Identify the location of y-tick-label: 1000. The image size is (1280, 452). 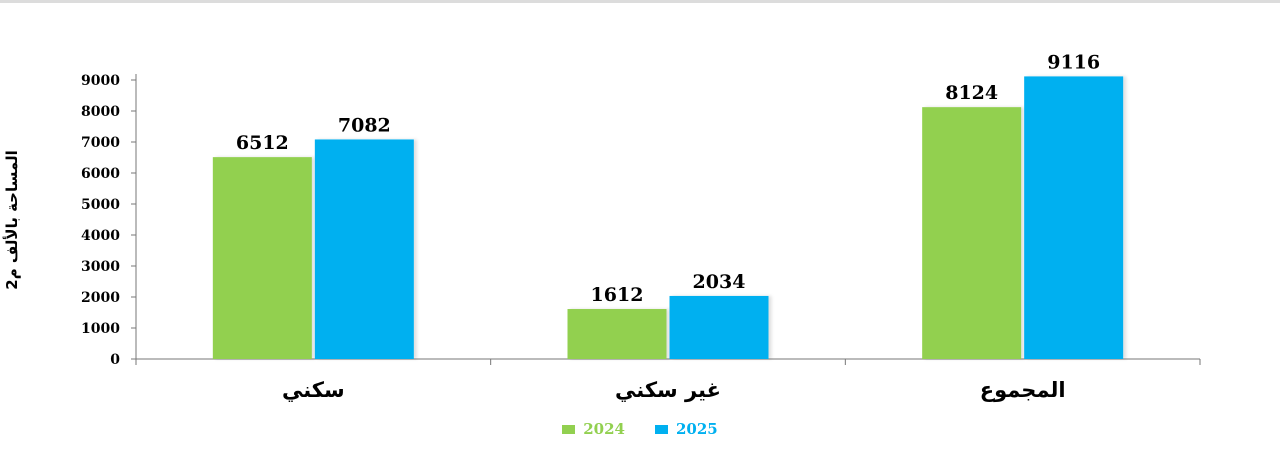
(100, 329).